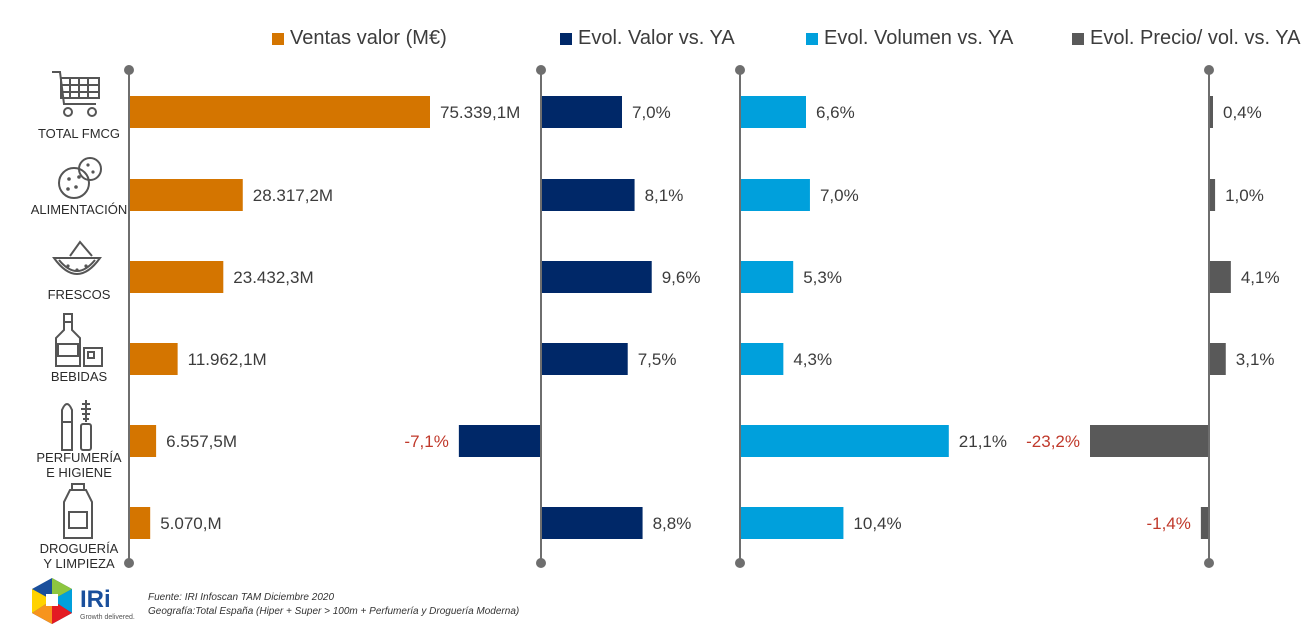  I want to click on shopping-cart-icon, so click(76, 94).